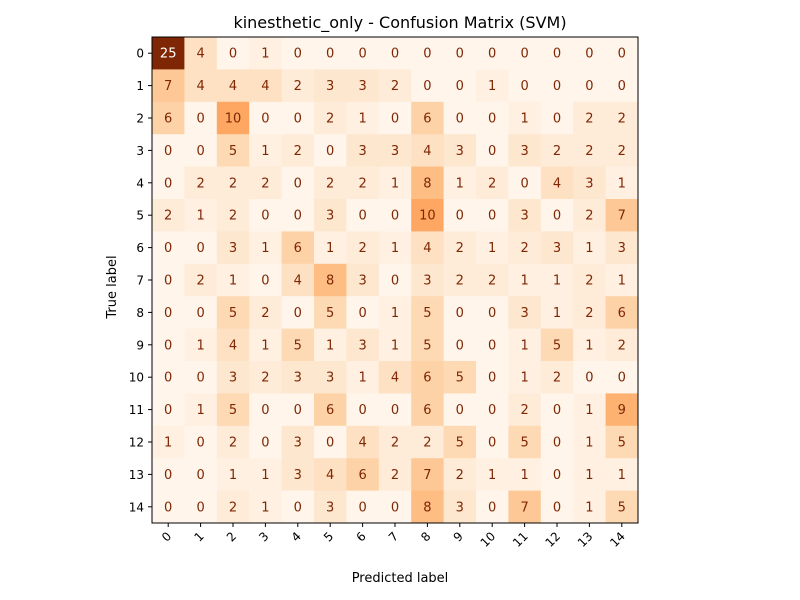  Describe the element at coordinates (460, 151) in the screenshot. I see `cell-value-3-9: 3` at that location.